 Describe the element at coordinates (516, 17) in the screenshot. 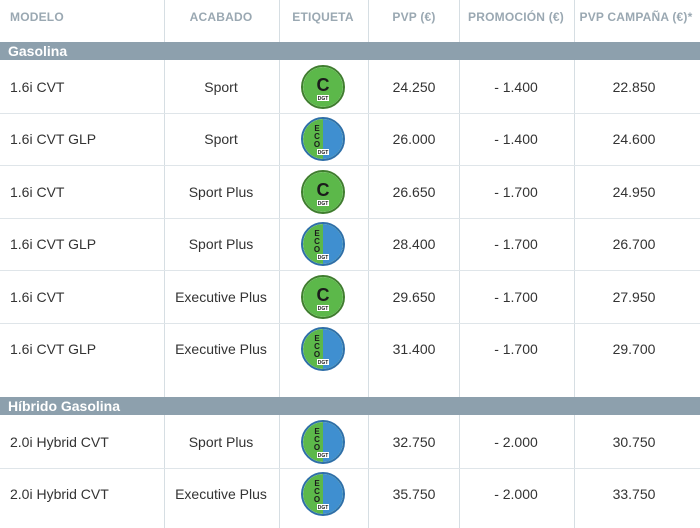

I see `header-promocion: PROMOCIÓN (€)` at that location.